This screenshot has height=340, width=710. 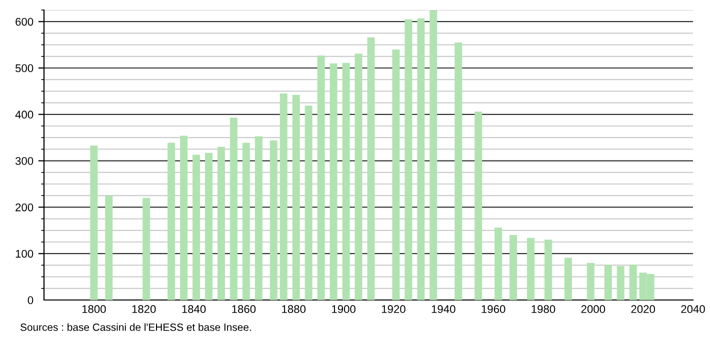 I want to click on x-tick-label: 1960, so click(x=494, y=309).